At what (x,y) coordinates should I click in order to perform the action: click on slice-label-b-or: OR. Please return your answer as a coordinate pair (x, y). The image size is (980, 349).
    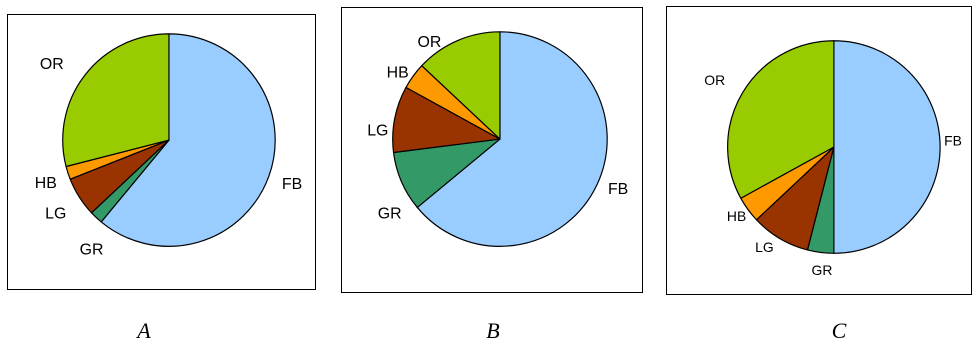
    Looking at the image, I should click on (430, 42).